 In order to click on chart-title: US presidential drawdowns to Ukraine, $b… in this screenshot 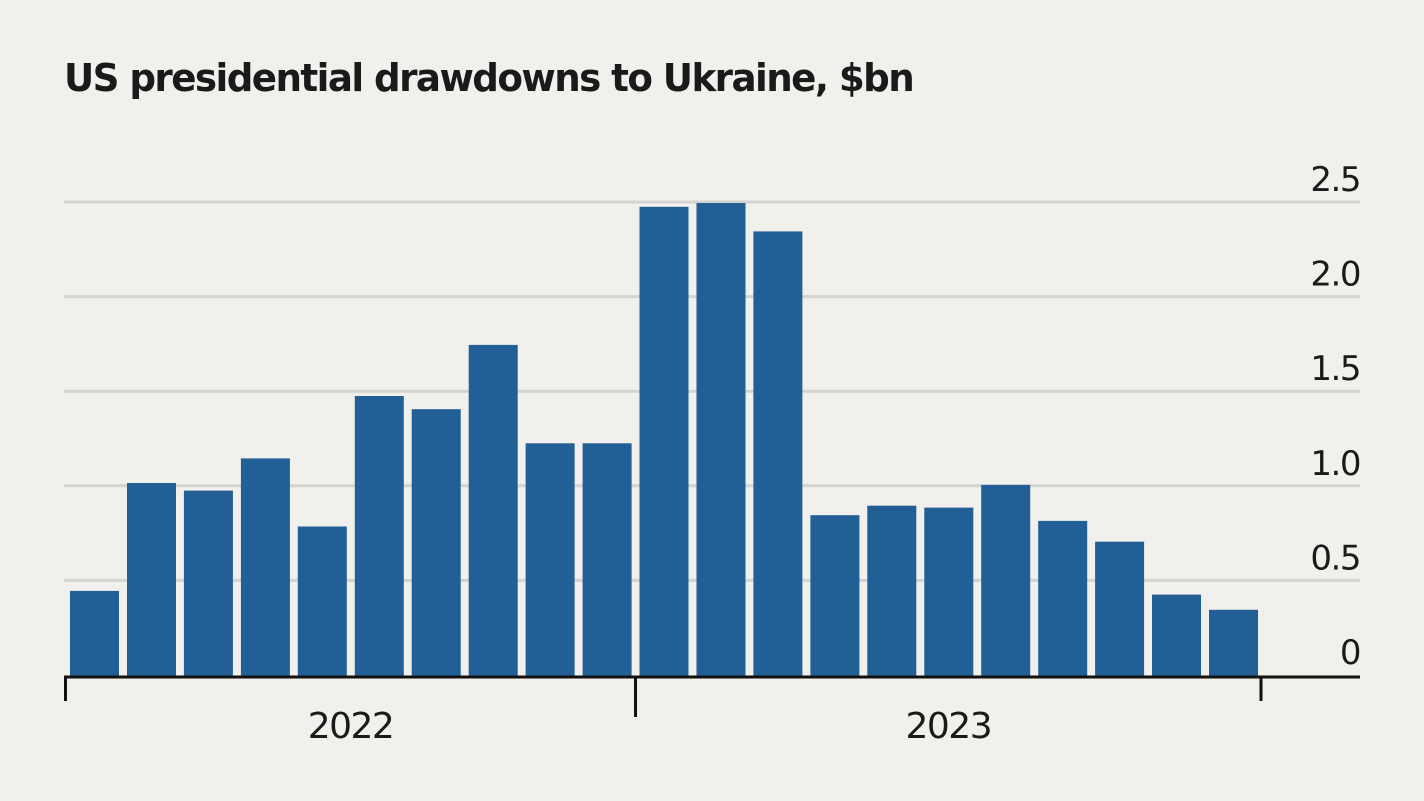, I will do `click(489, 78)`.